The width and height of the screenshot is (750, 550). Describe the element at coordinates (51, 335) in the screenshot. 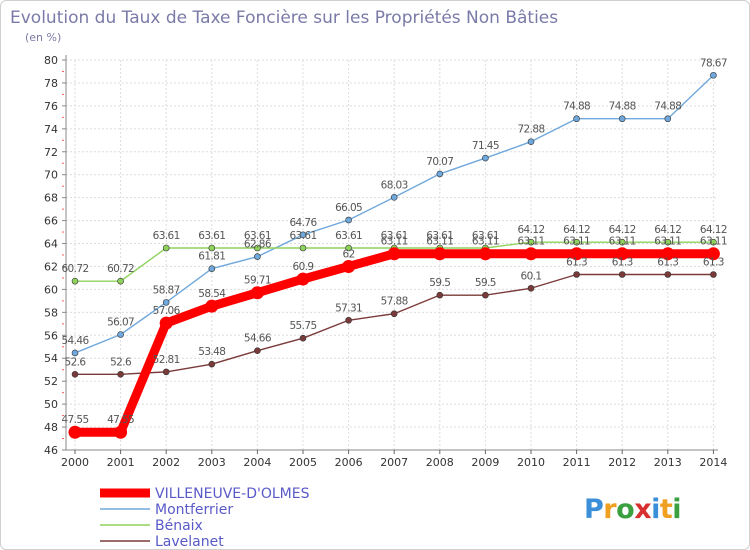

I see `y-tick-label: 56` at that location.